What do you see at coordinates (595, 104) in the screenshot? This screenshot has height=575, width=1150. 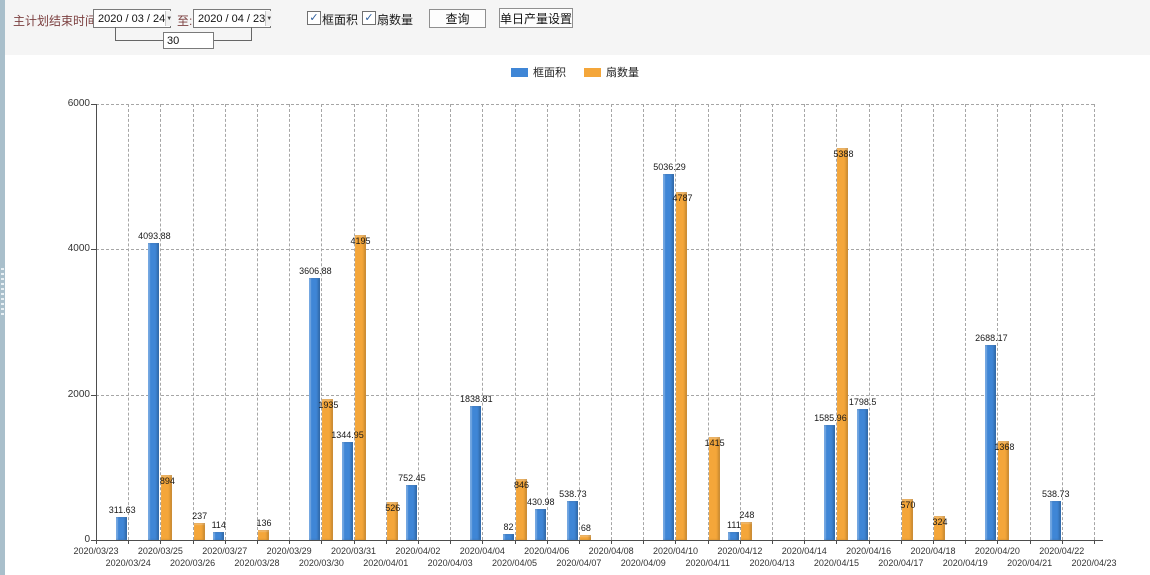 I see `y-gridline` at bounding box center [595, 104].